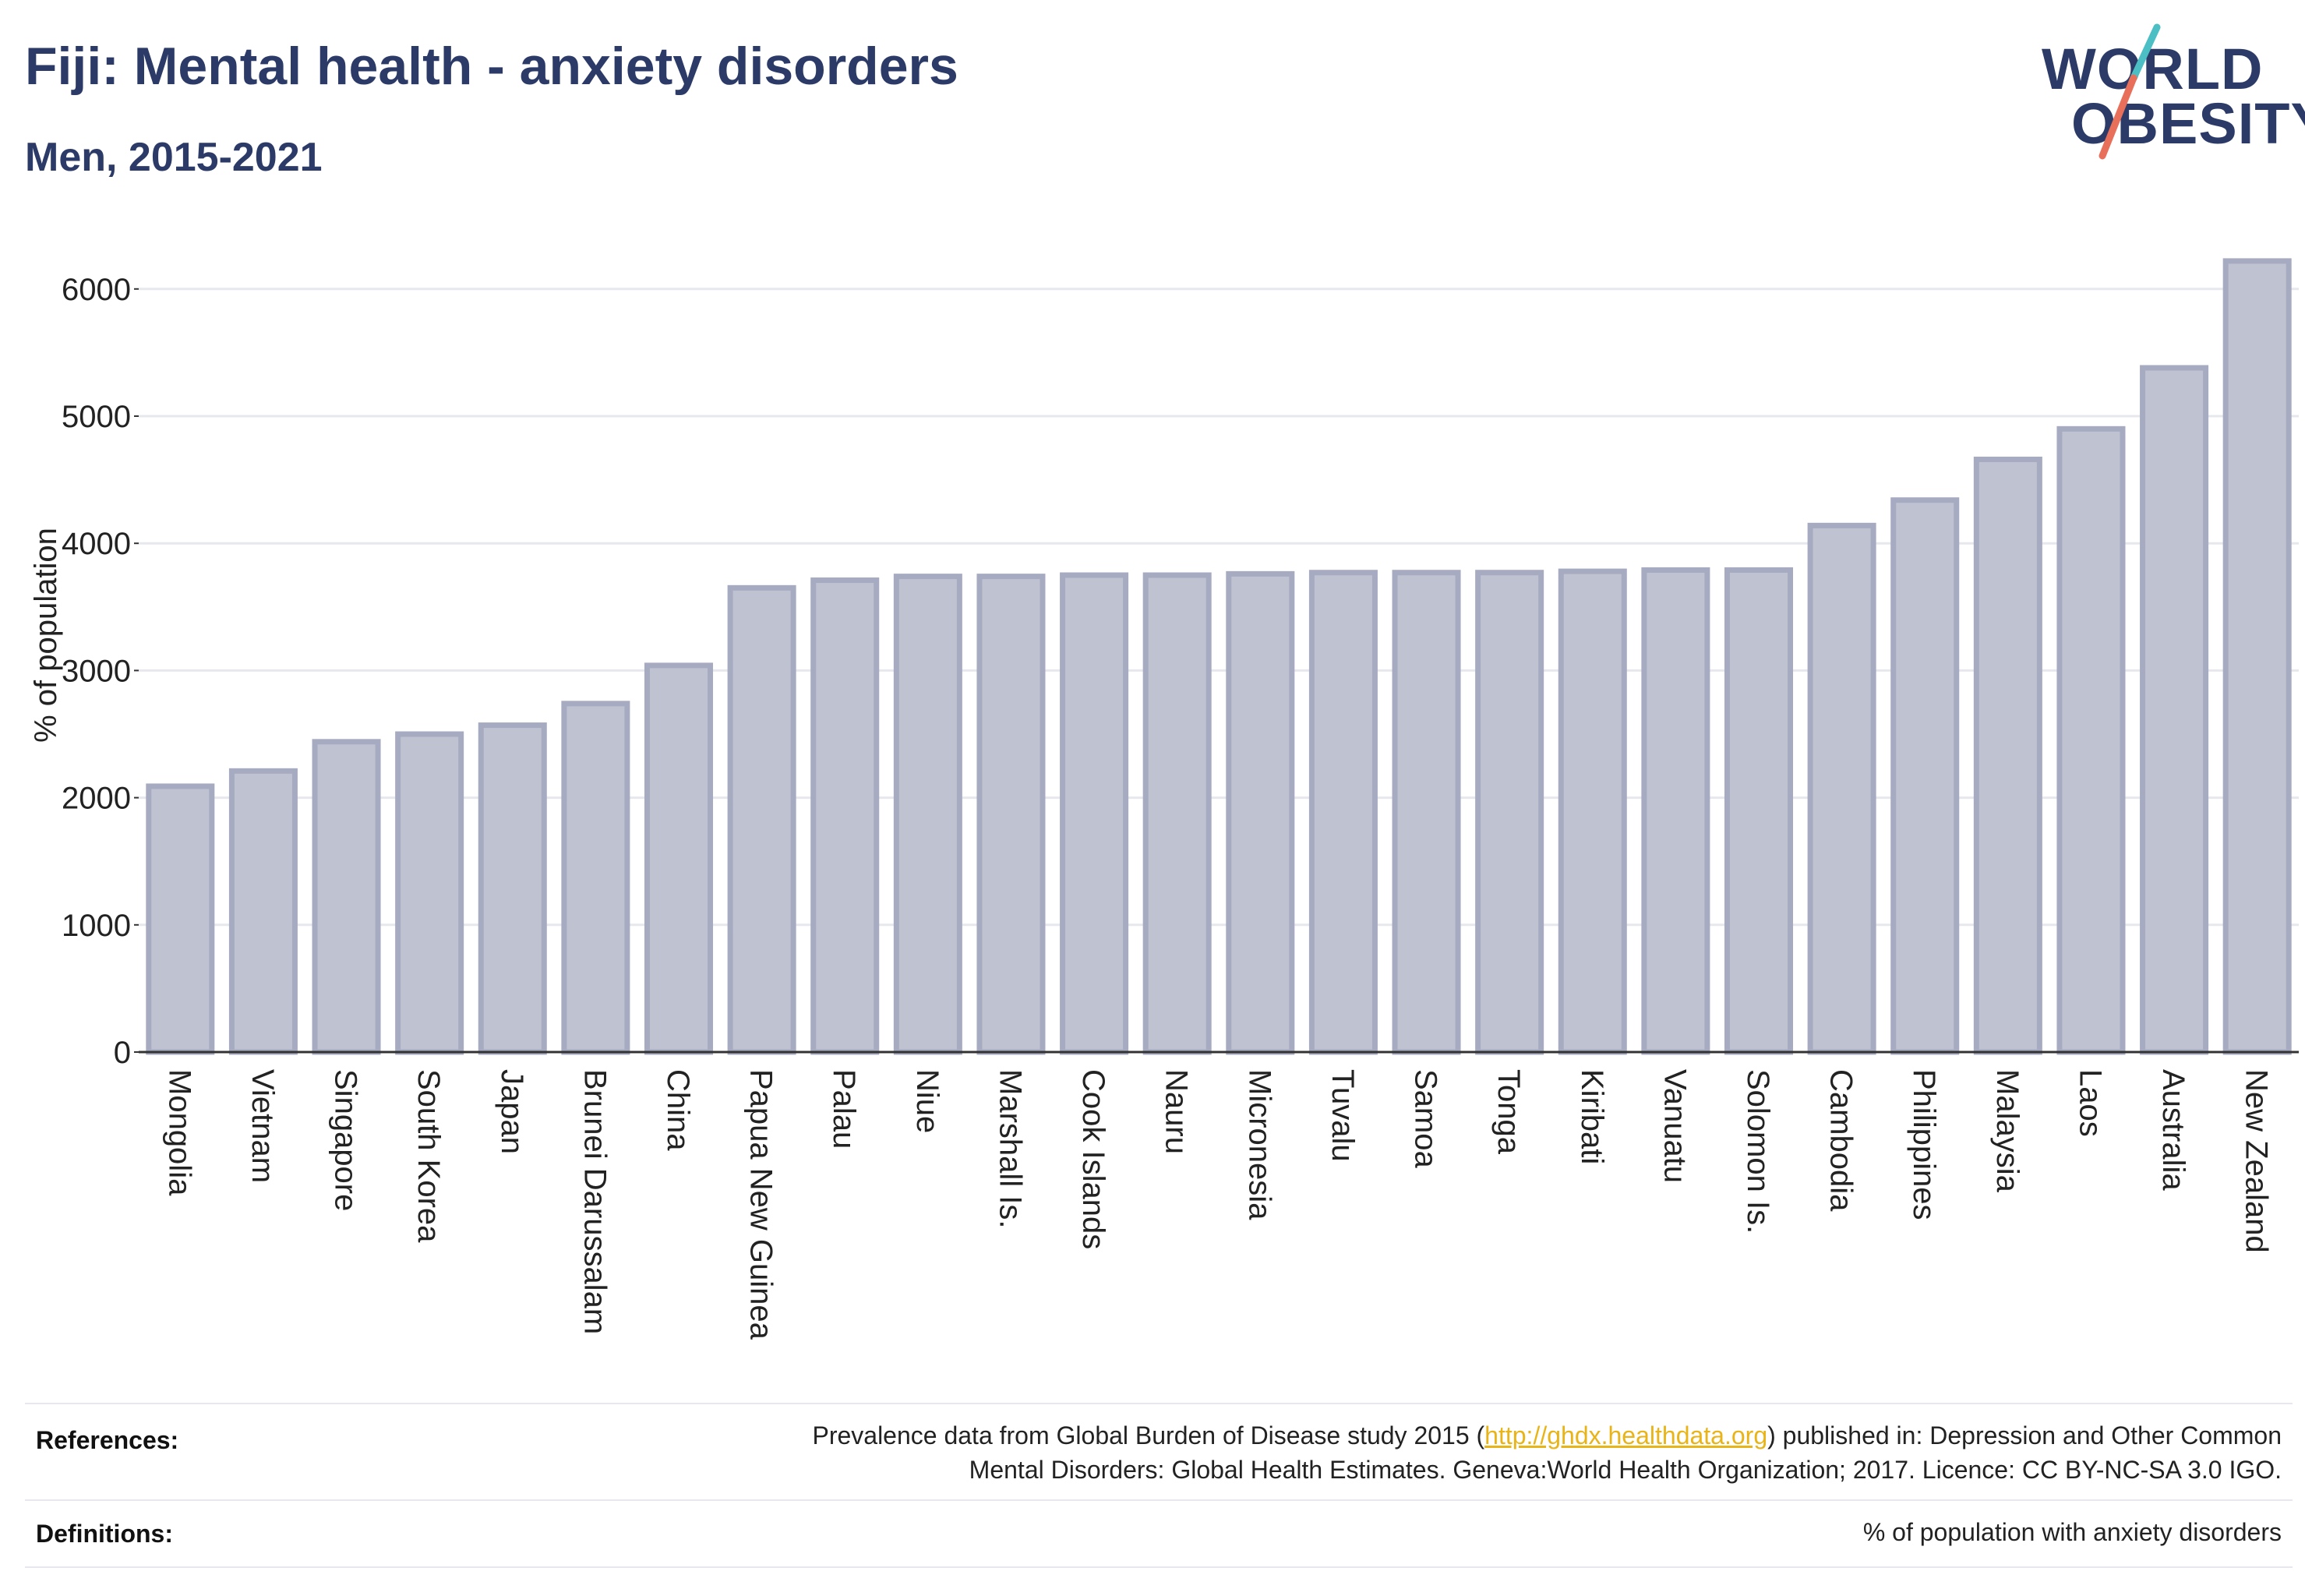 The height and width of the screenshot is (1596, 2305). Describe the element at coordinates (174, 157) in the screenshot. I see `chart-subtitle: Men, 2015-2021` at that location.